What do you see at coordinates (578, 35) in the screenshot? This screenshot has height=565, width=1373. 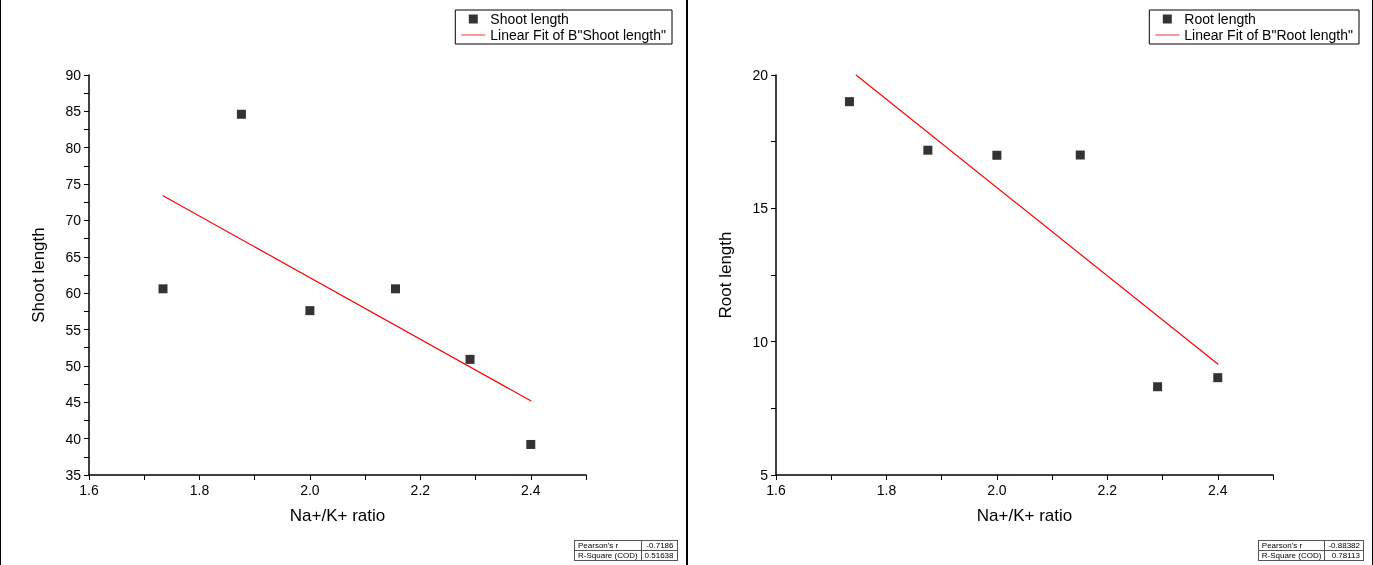 I see `legend-label: Linear Fit of B"Shoot length"` at bounding box center [578, 35].